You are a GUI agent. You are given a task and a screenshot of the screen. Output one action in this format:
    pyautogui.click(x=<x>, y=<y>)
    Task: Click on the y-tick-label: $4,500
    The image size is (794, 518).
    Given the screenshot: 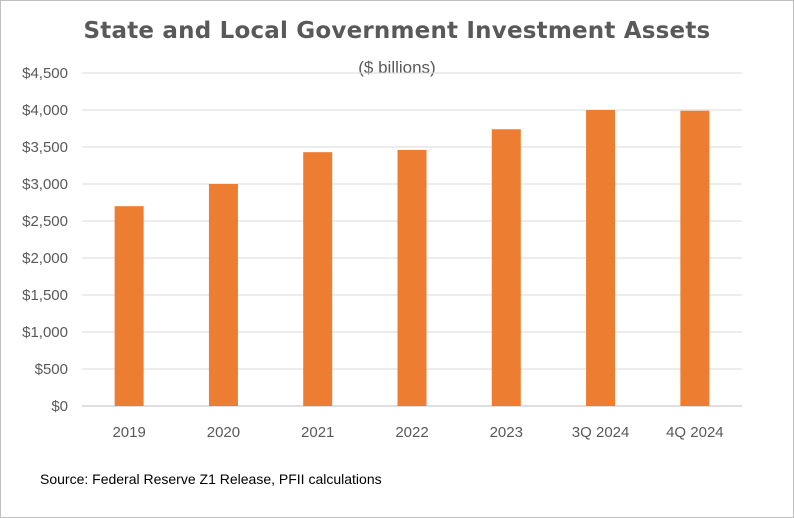 What is the action you would take?
    pyautogui.click(x=45, y=73)
    